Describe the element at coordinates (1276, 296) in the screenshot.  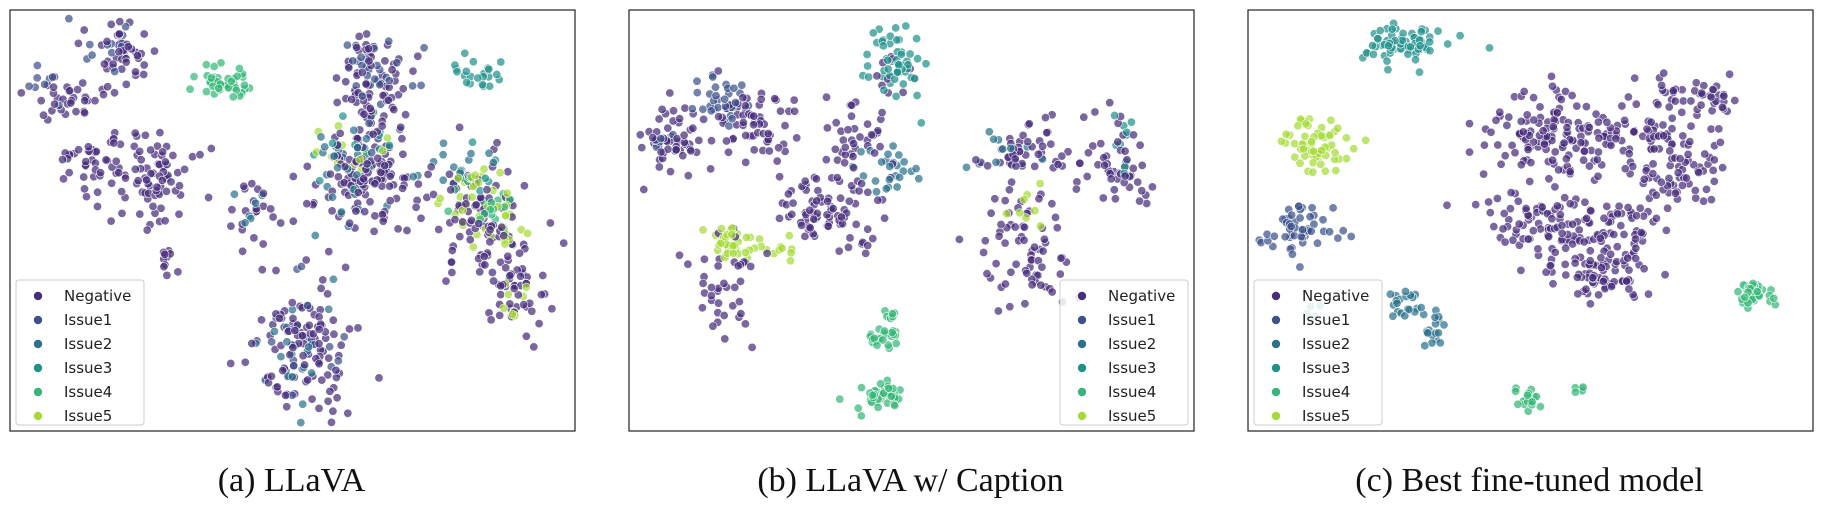
I see `legend-marker-negative` at that location.